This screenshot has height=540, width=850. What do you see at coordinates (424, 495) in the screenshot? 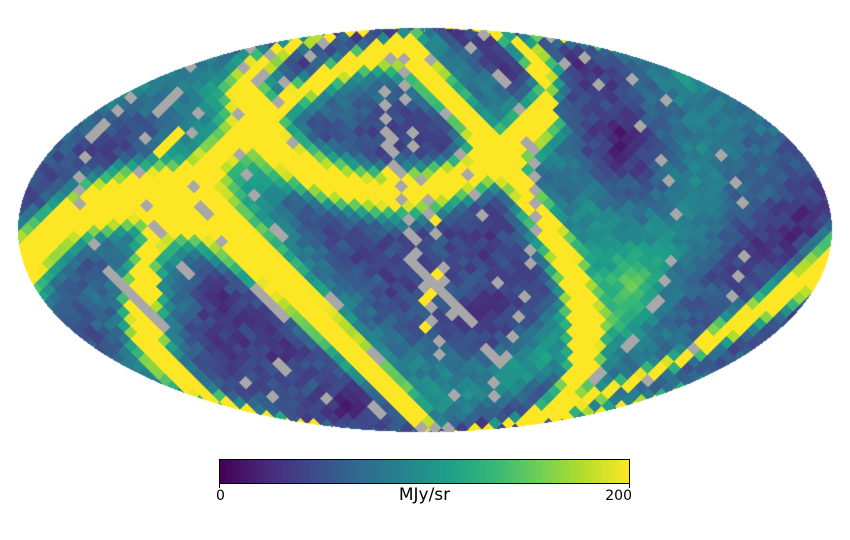
I see `colorbar-unit-label: MJy/sr` at bounding box center [424, 495].